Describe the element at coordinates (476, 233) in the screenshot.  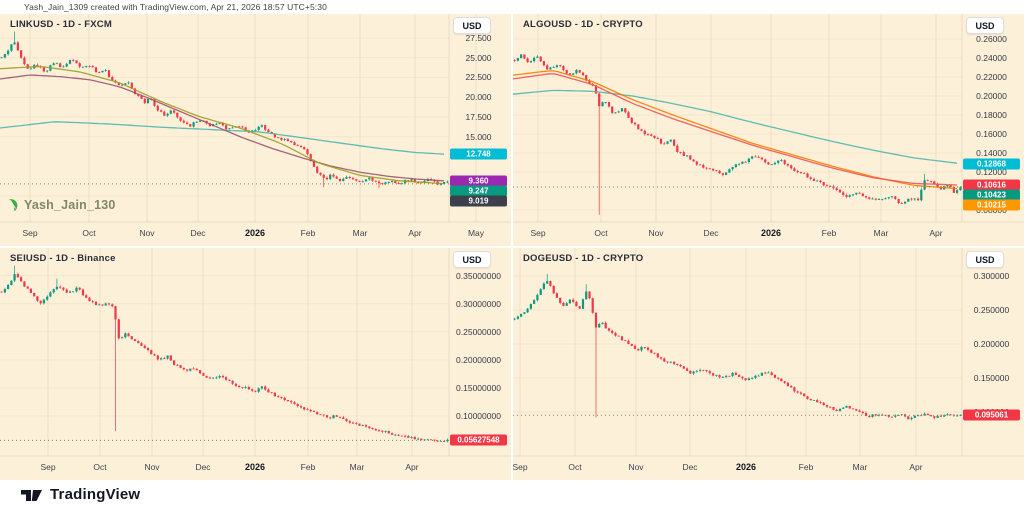
I see `time-axis-label: May` at that location.